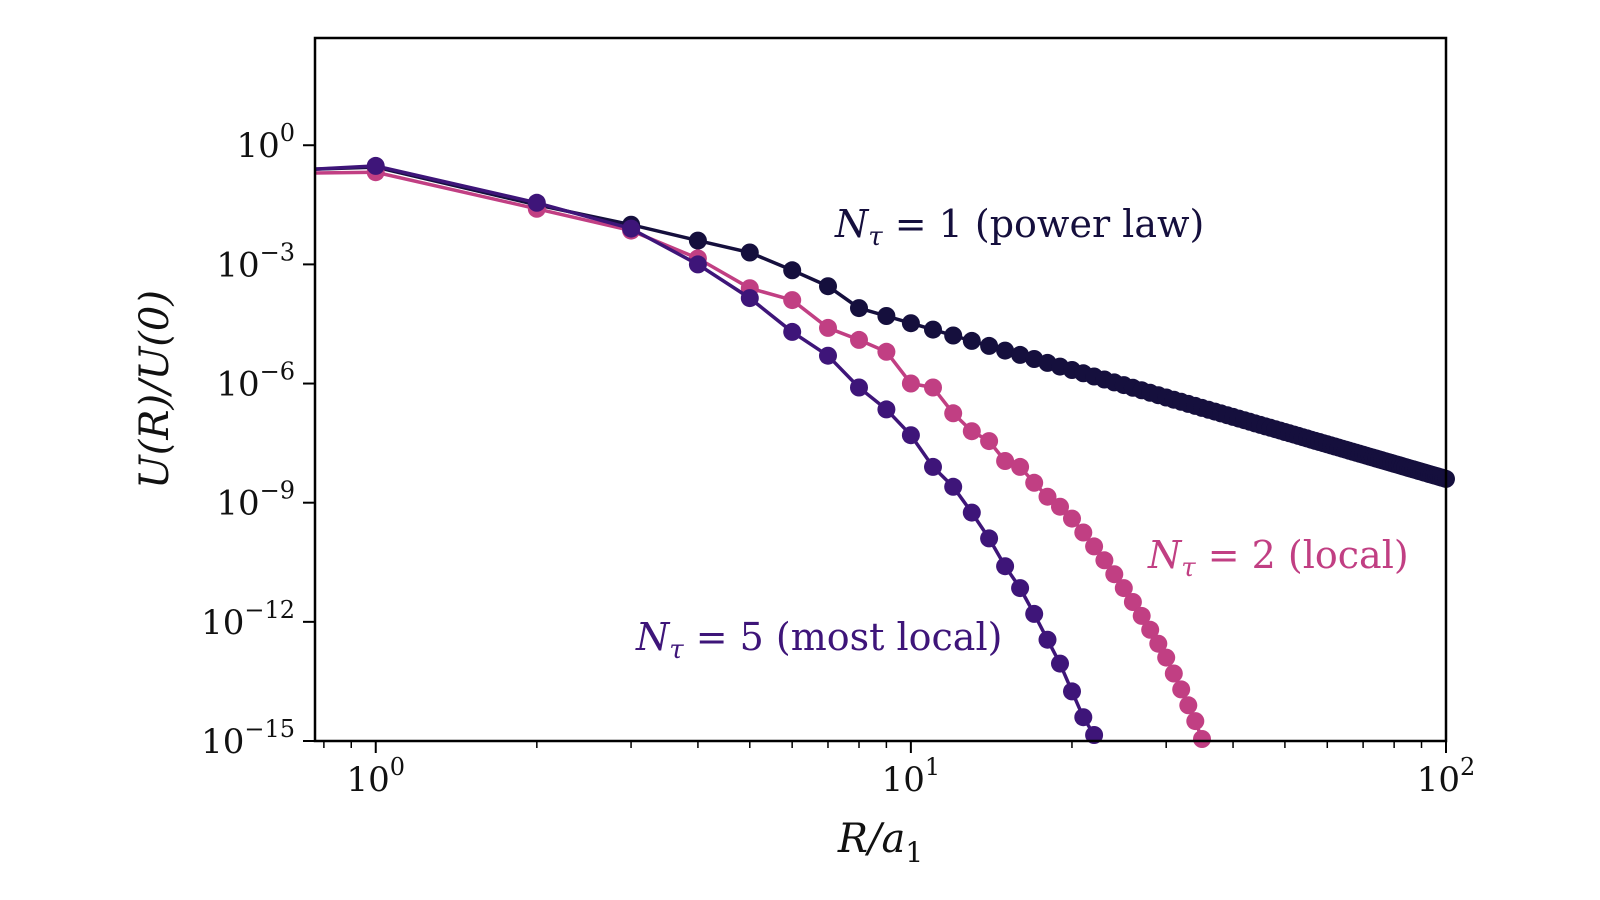 The width and height of the screenshot is (1600, 900). What do you see at coordinates (818, 640) in the screenshot?
I see `series-label-most-local: Nτ = 5 (most local)` at bounding box center [818, 640].